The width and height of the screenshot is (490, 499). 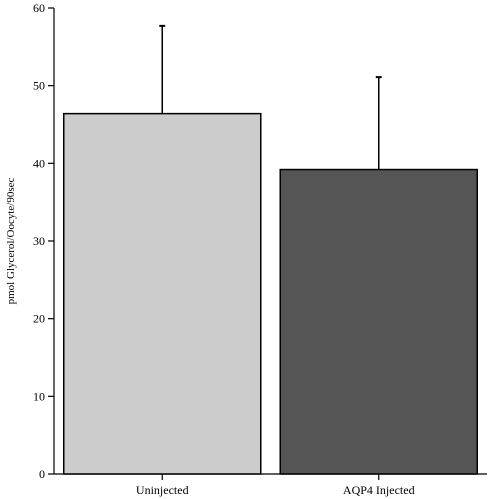 I want to click on y-tick-label: 20, so click(x=39, y=319).